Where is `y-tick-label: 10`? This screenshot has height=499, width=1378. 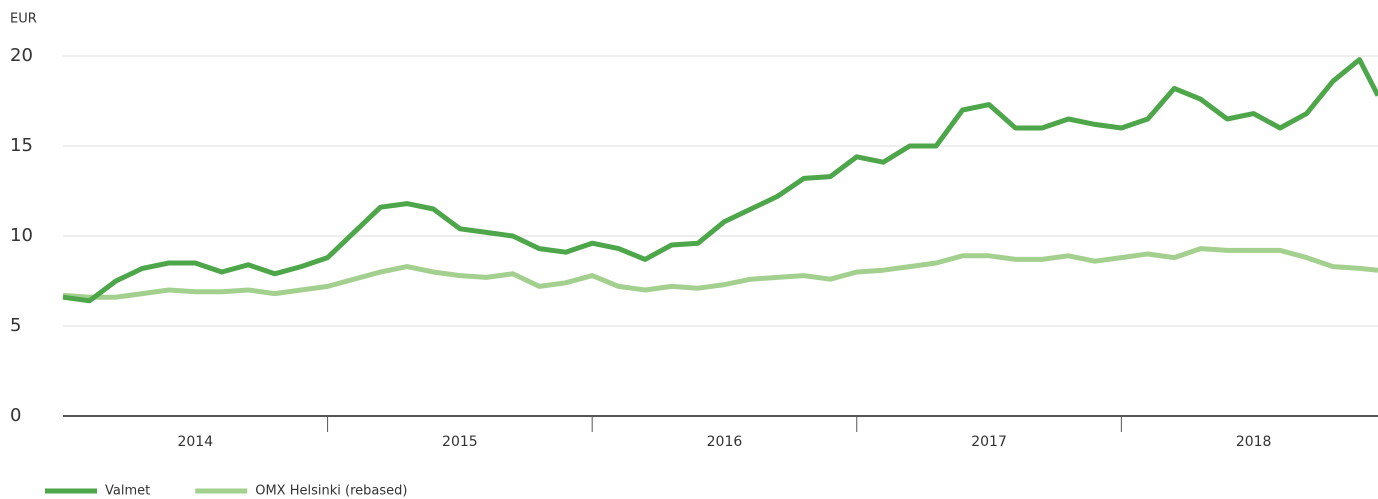
y-tick-label: 10 is located at coordinates (21, 235).